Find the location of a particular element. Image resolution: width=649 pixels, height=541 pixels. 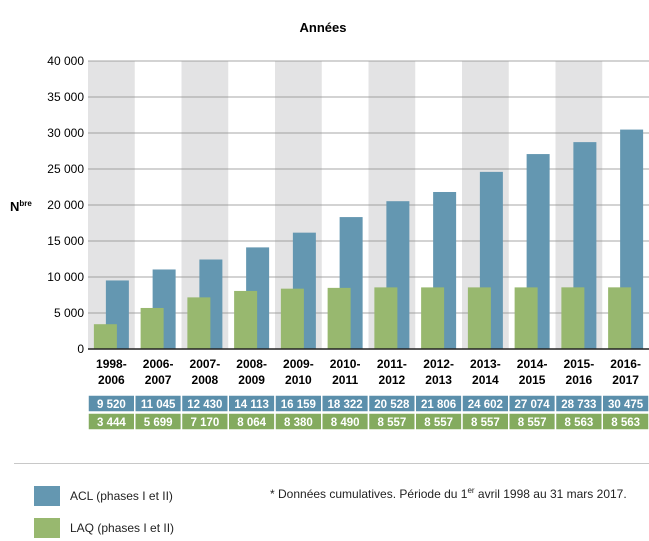

x-tick-label: 2017 is located at coordinates (625, 380).